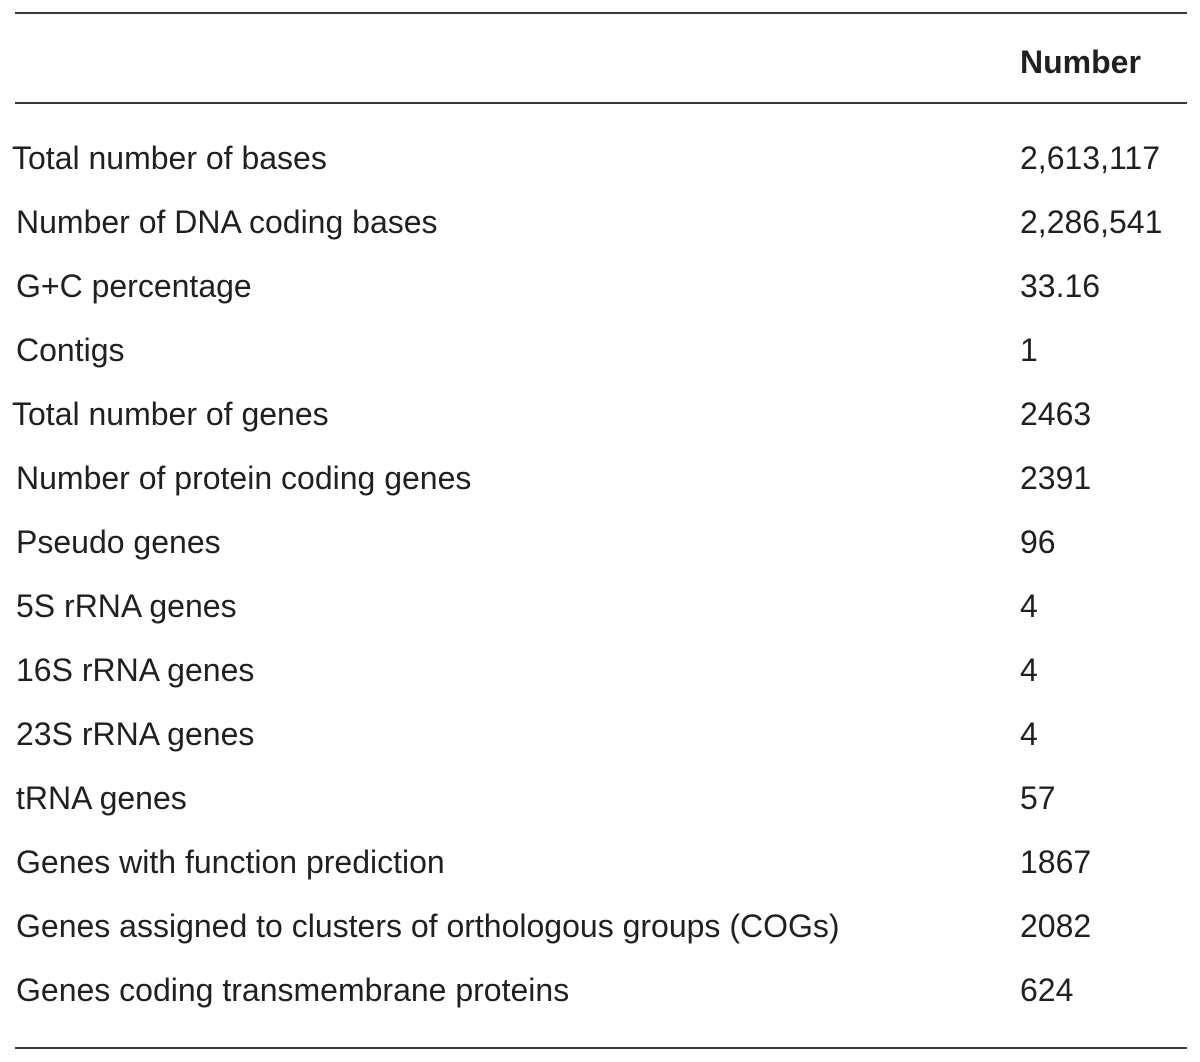 The height and width of the screenshot is (1062, 1200). Describe the element at coordinates (1056, 478) in the screenshot. I see `row-value: 2391` at that location.